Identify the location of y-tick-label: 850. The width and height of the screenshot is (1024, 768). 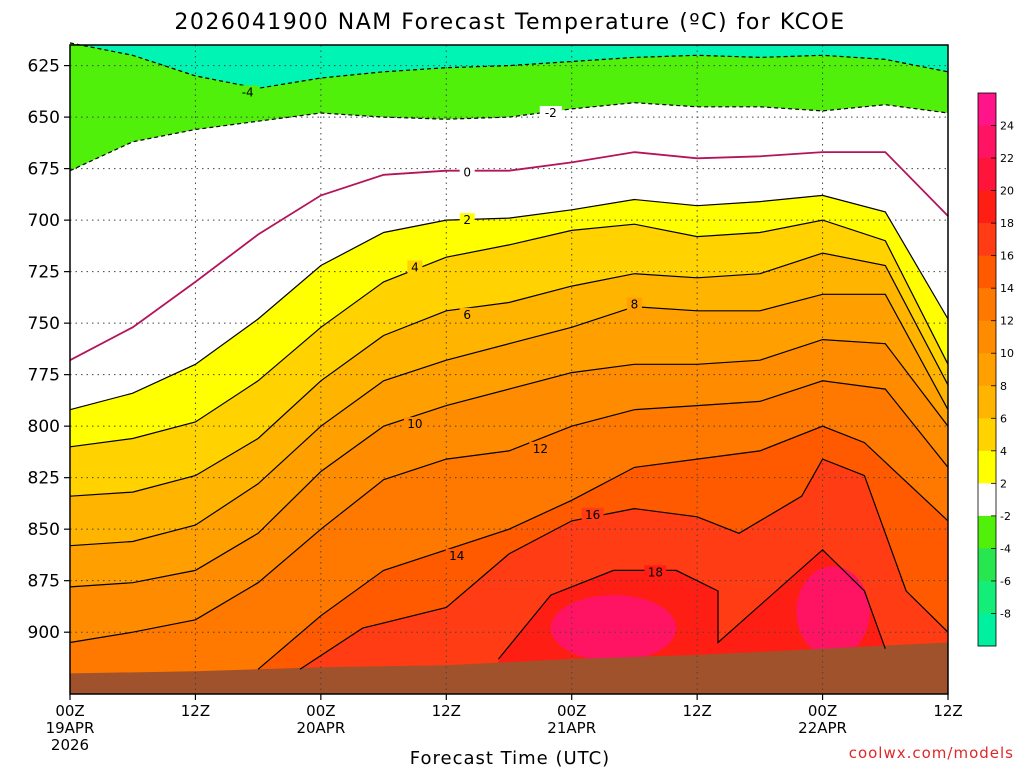
(44, 530).